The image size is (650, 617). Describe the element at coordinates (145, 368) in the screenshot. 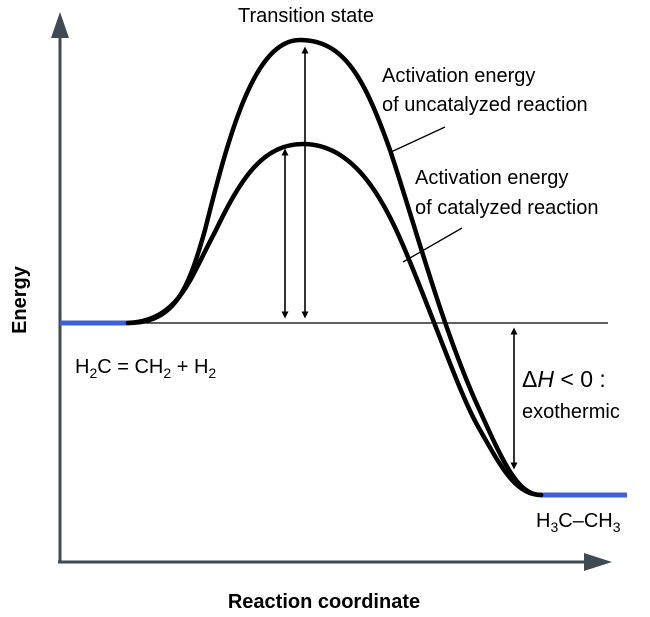

I see `reactant-formula: H2C = CH2 + H2` at that location.